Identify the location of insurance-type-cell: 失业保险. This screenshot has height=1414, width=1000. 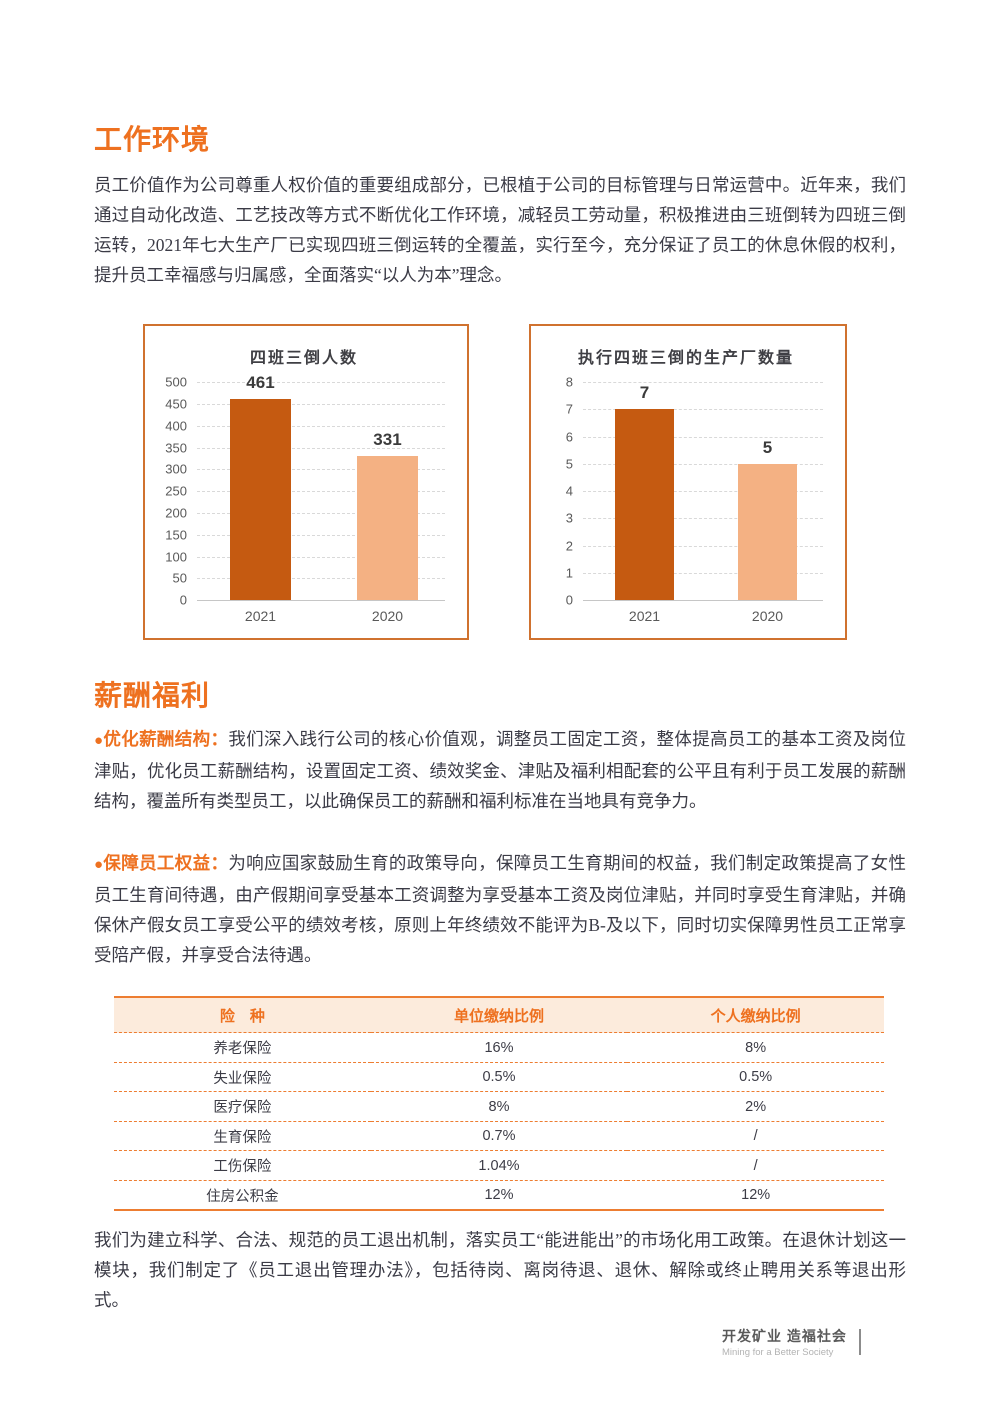
(242, 1076).